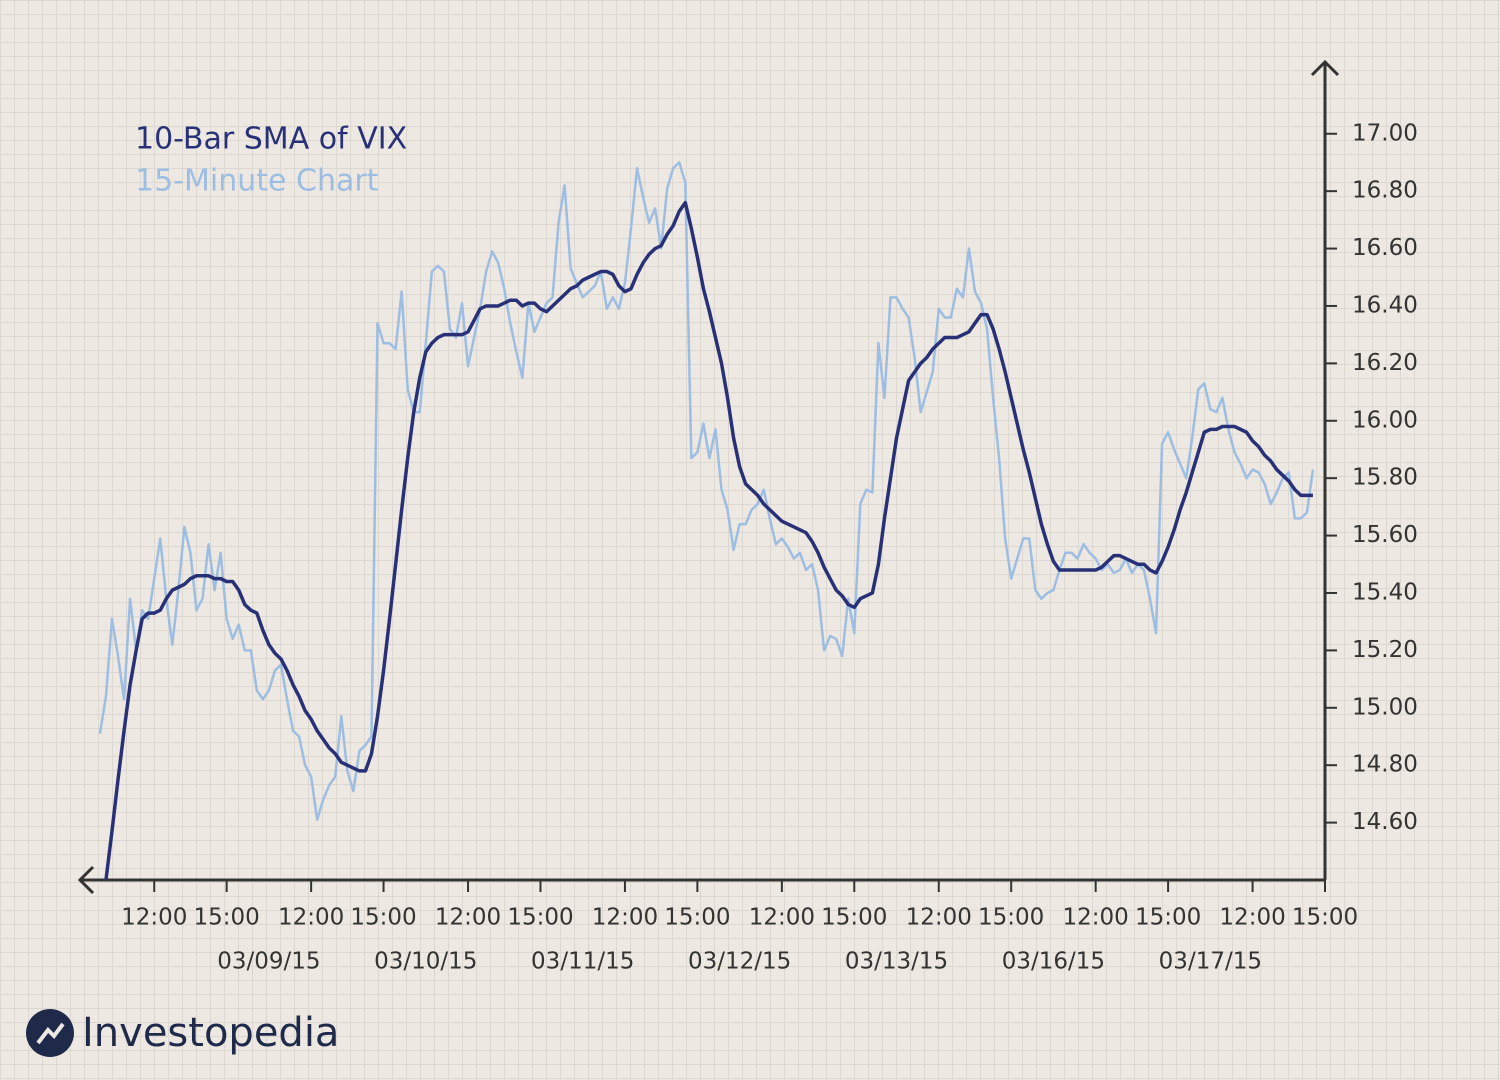 Image resolution: width=1500 pixels, height=1080 pixels. I want to click on y-axis-arrow, so click(1325, 68).